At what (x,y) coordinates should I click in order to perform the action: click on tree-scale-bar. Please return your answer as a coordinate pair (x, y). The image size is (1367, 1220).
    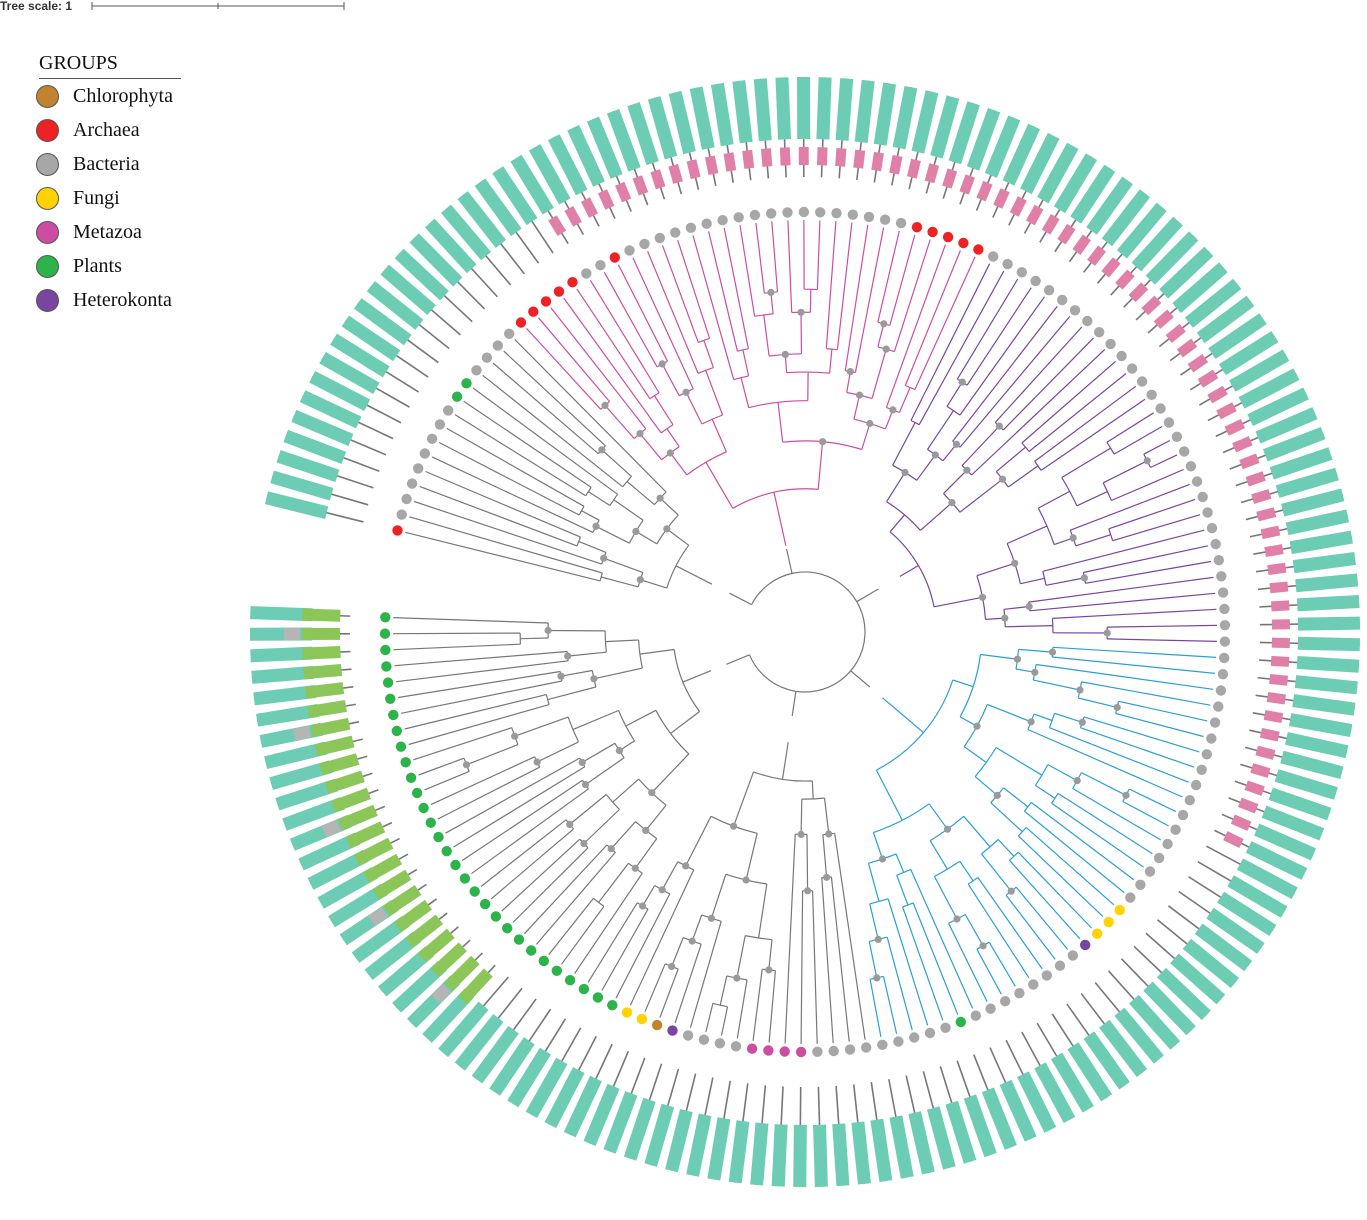
    Looking at the image, I should click on (218, 6).